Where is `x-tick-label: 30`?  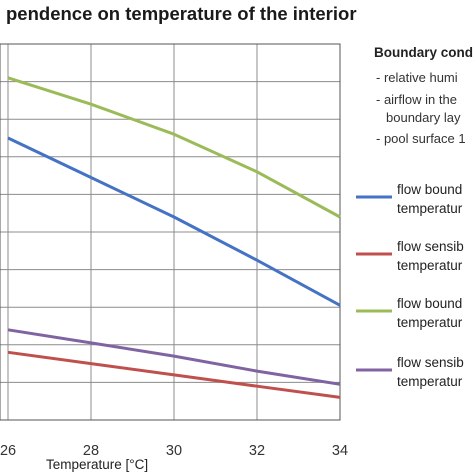 x-tick-label: 30 is located at coordinates (174, 451).